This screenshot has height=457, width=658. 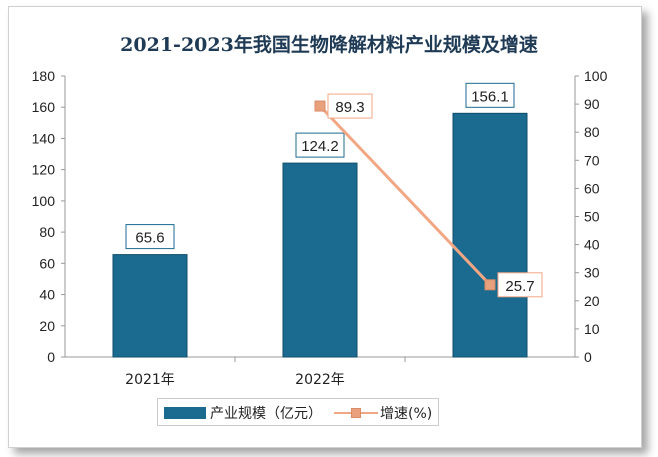 I want to click on x-tick-label: 2021年, so click(x=150, y=380).